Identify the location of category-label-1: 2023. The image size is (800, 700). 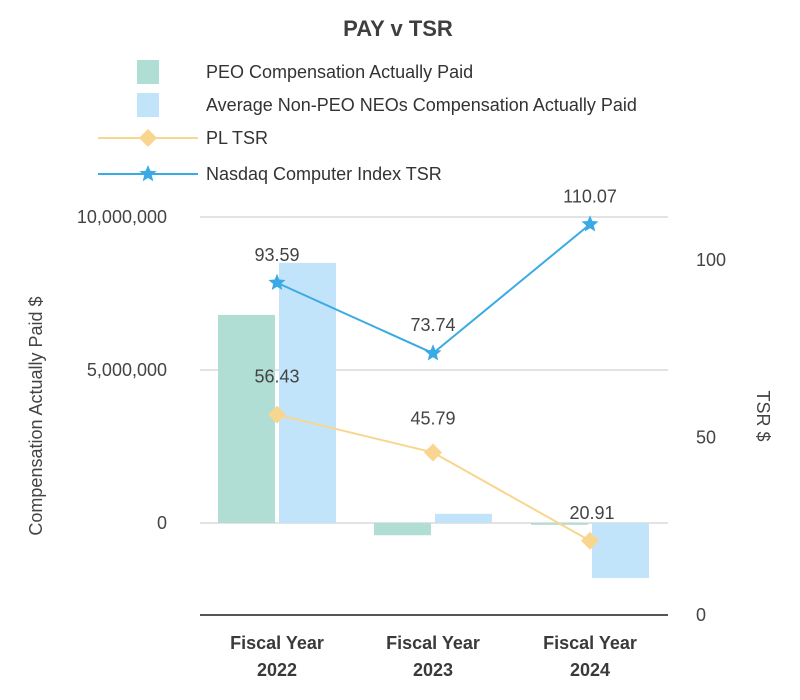
(433, 670).